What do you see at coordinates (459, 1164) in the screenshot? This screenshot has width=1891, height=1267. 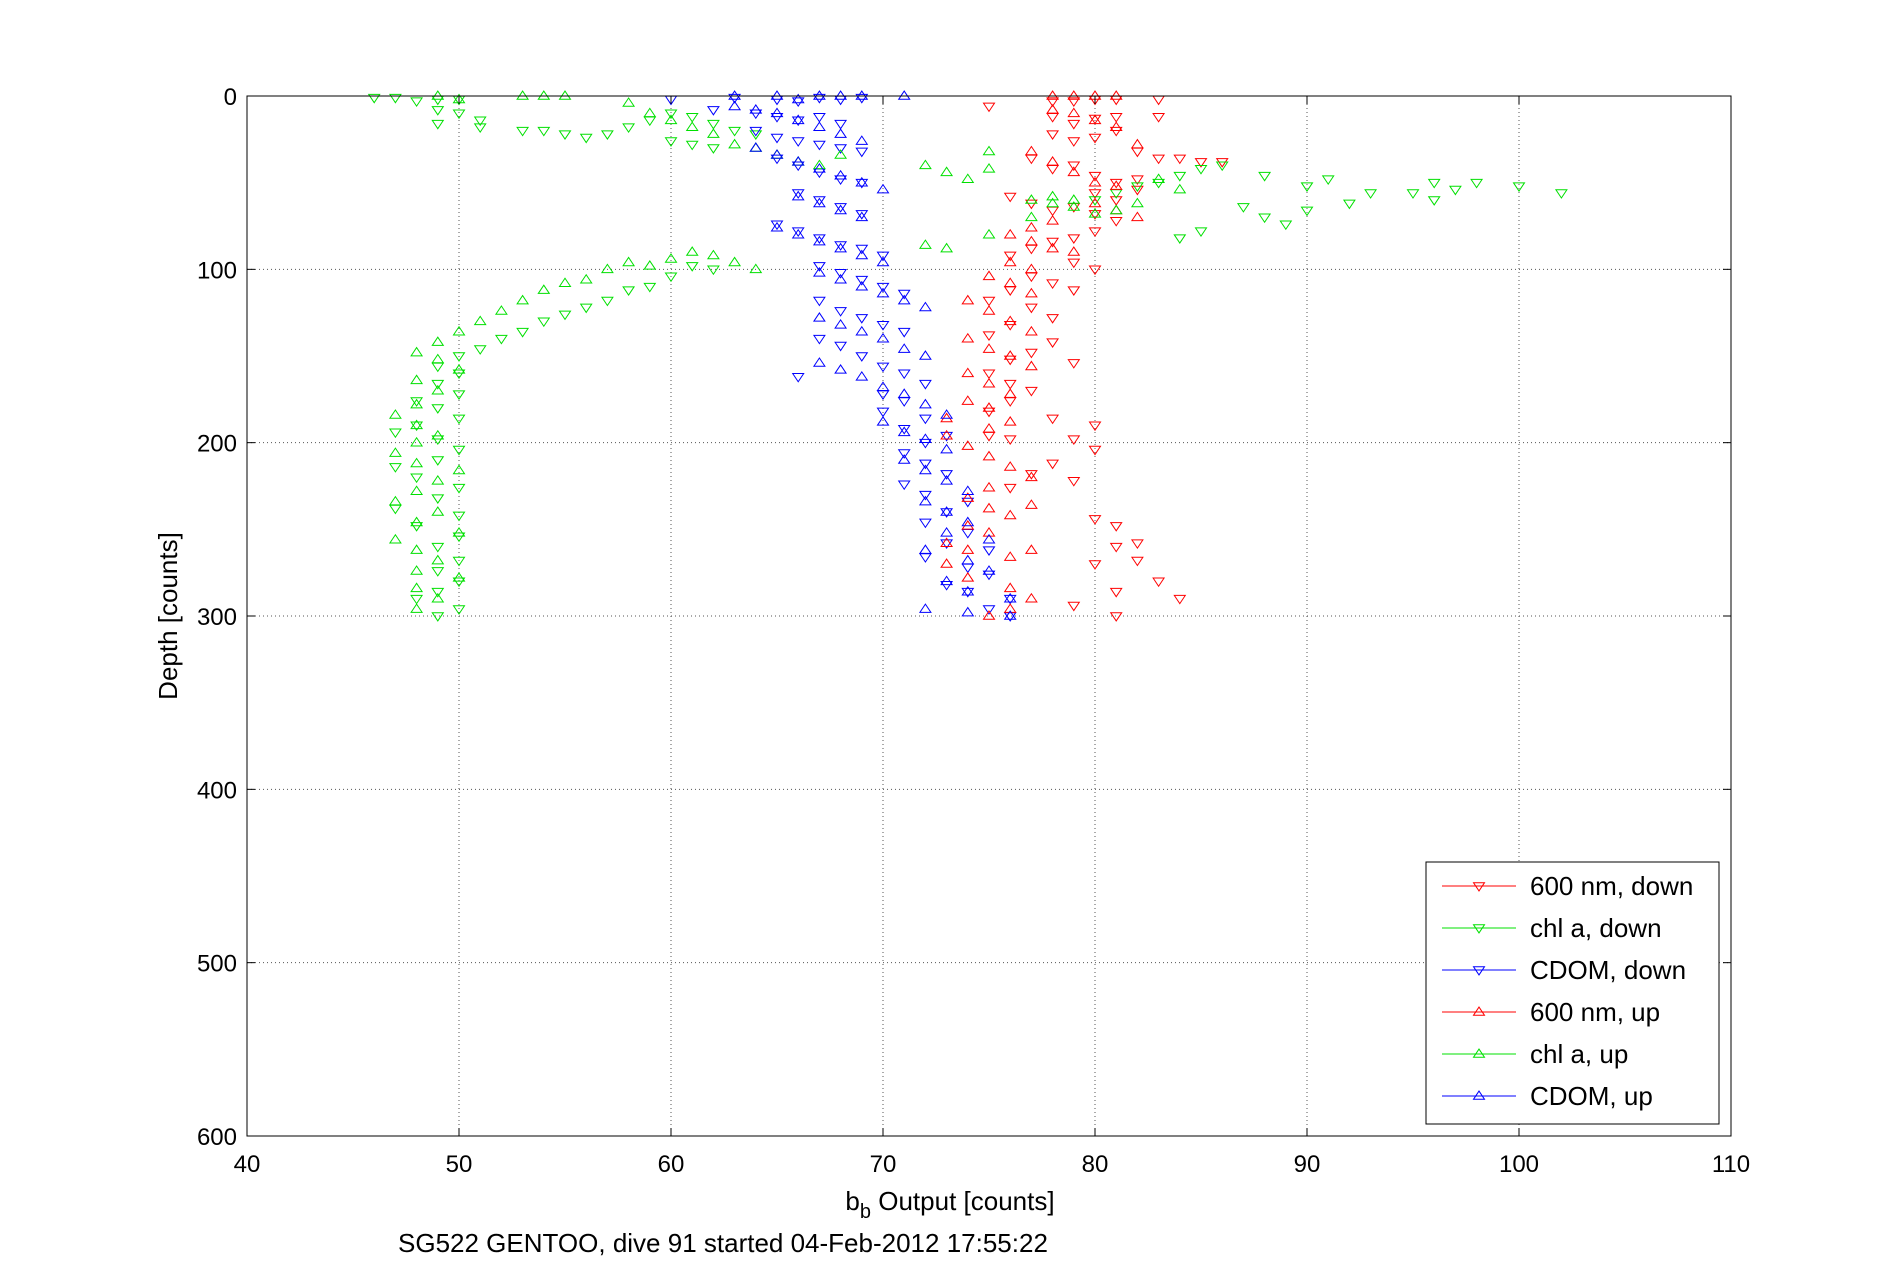 I see `x-tick-label: 50` at bounding box center [459, 1164].